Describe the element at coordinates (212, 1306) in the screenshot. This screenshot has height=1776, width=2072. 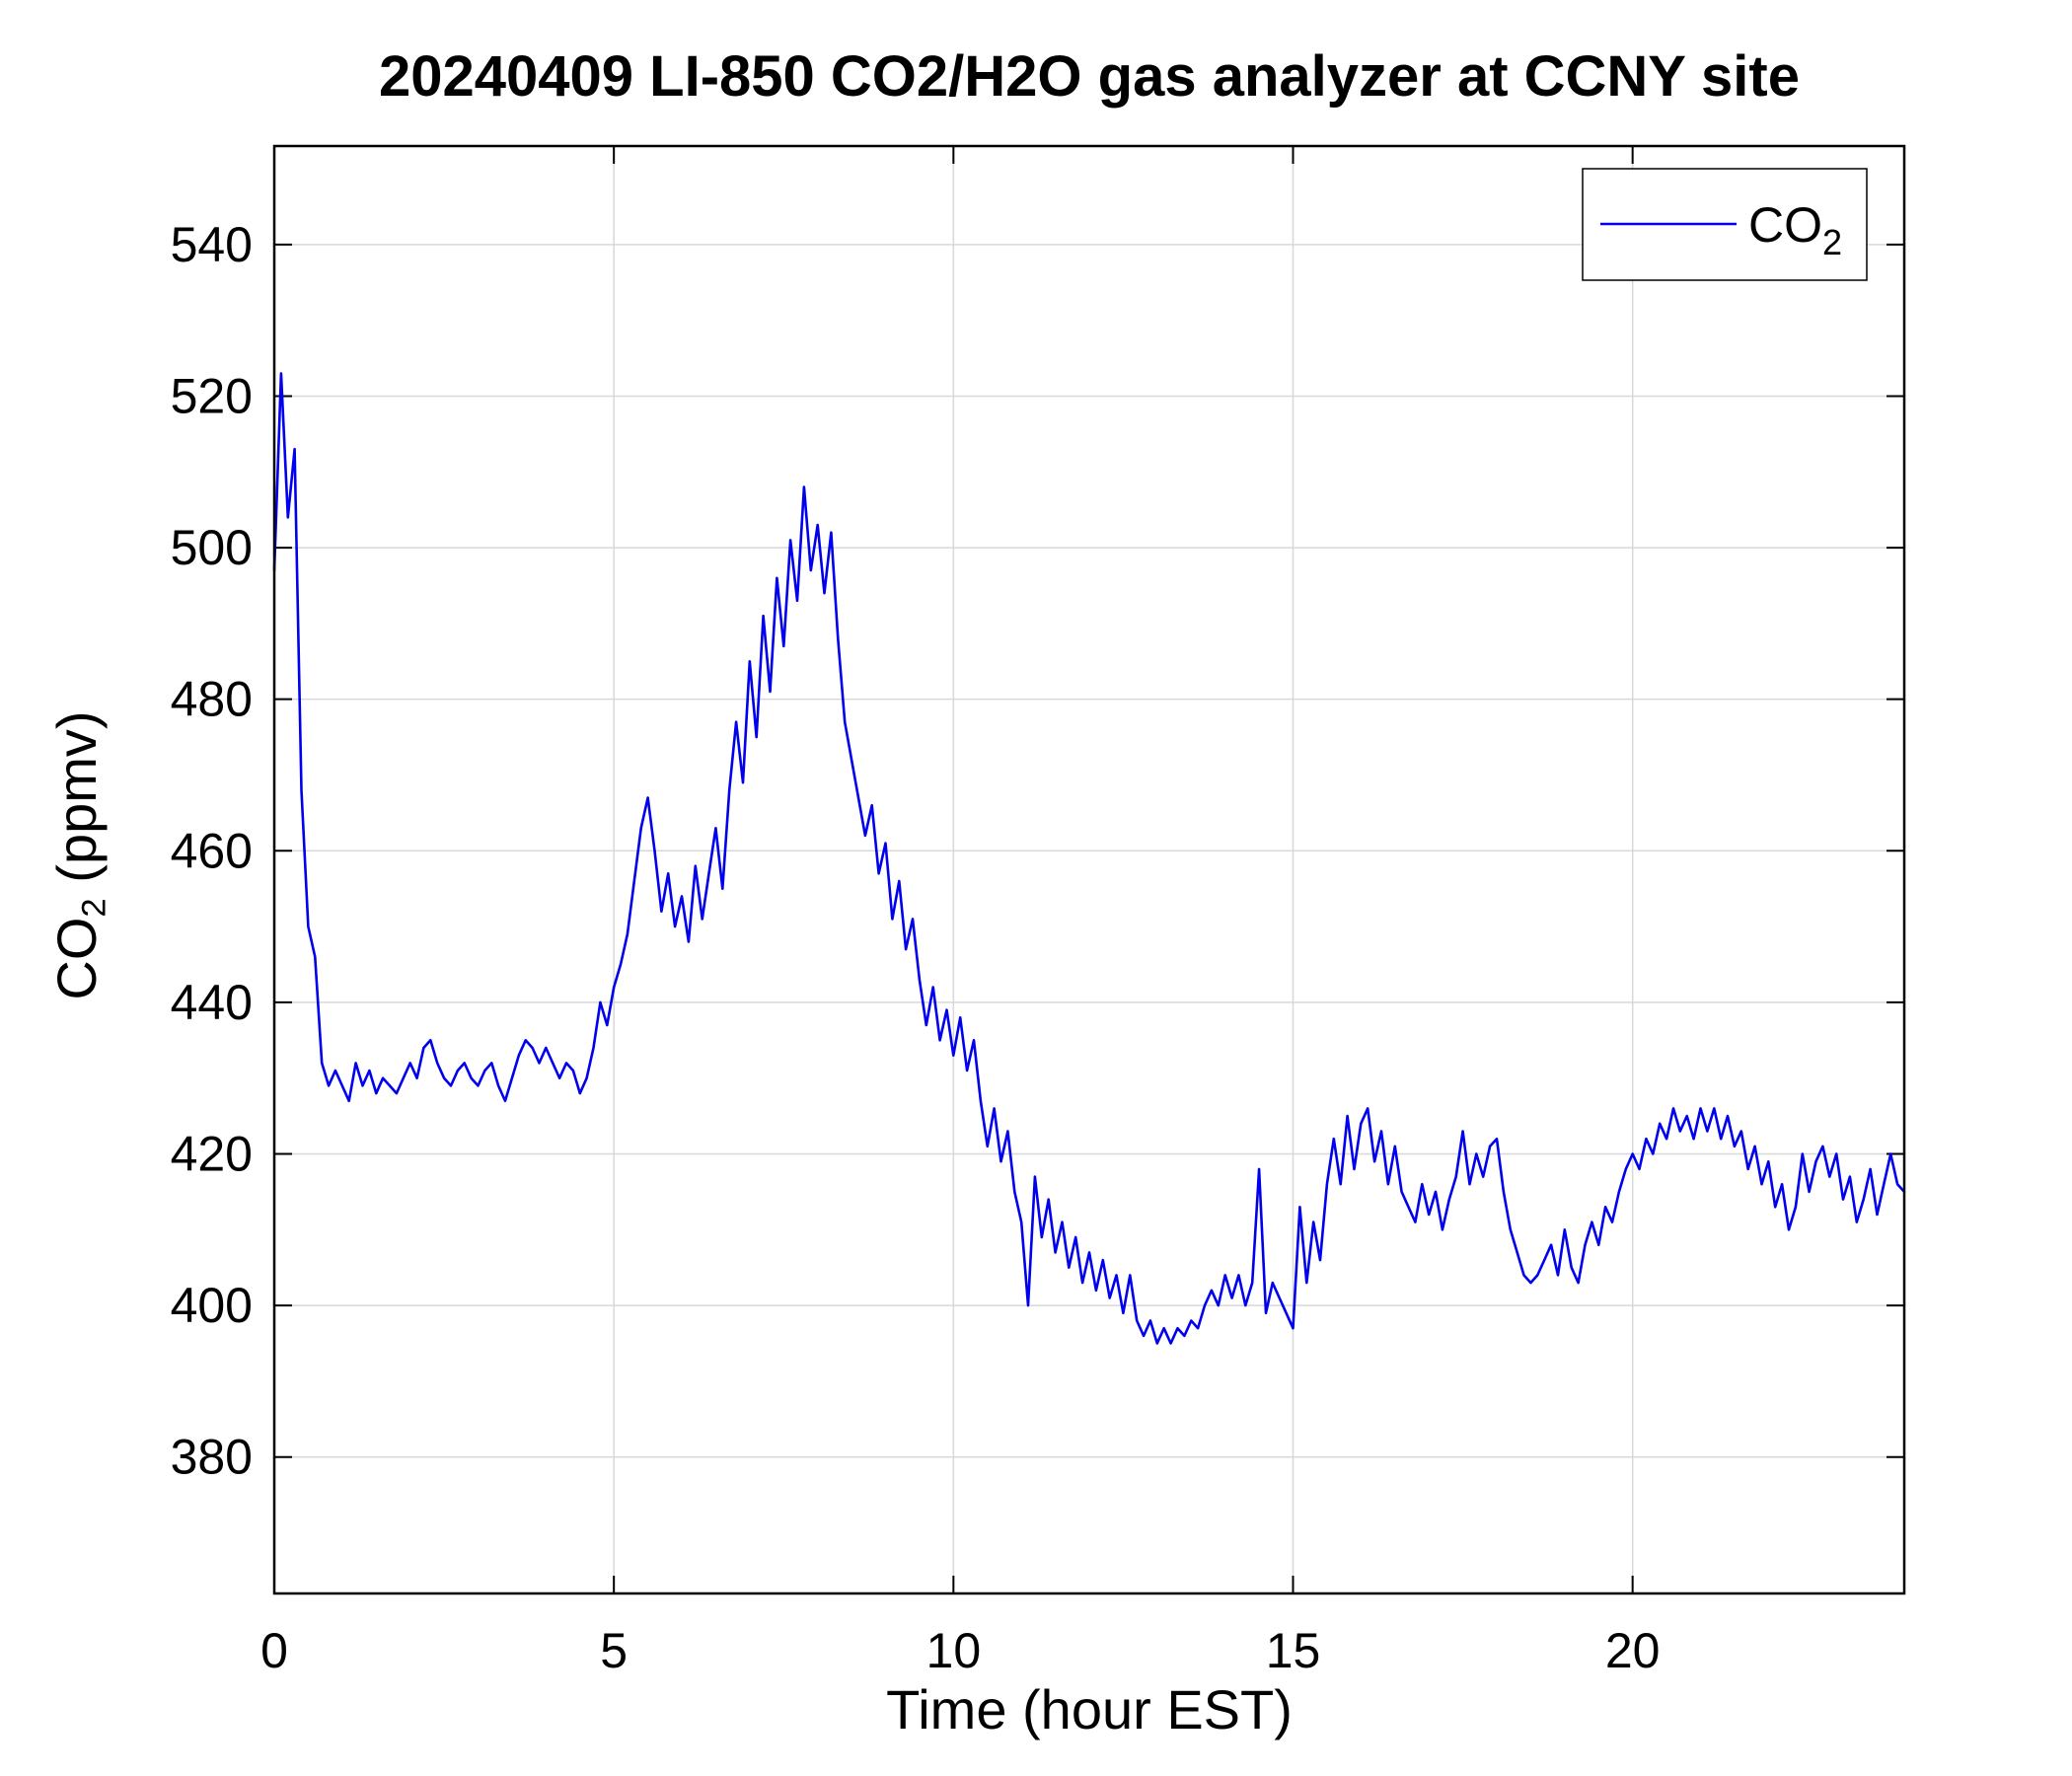
I see `y-tick-label: 400` at that location.